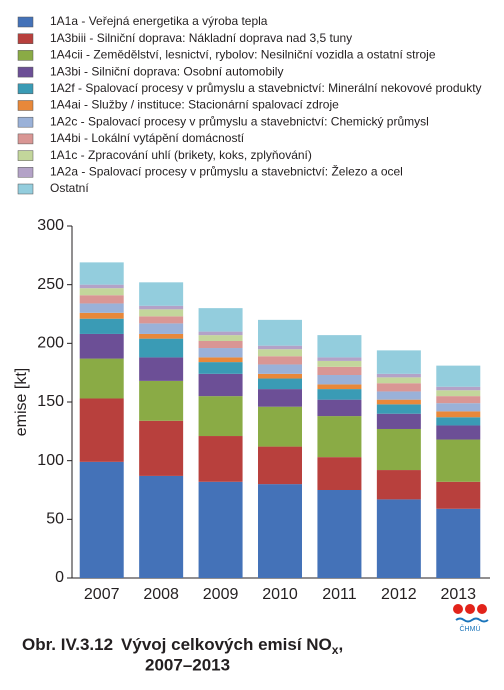 The image size is (504, 690). What do you see at coordinates (161, 594) in the screenshot?
I see `x-tick-label: 2008` at bounding box center [161, 594].